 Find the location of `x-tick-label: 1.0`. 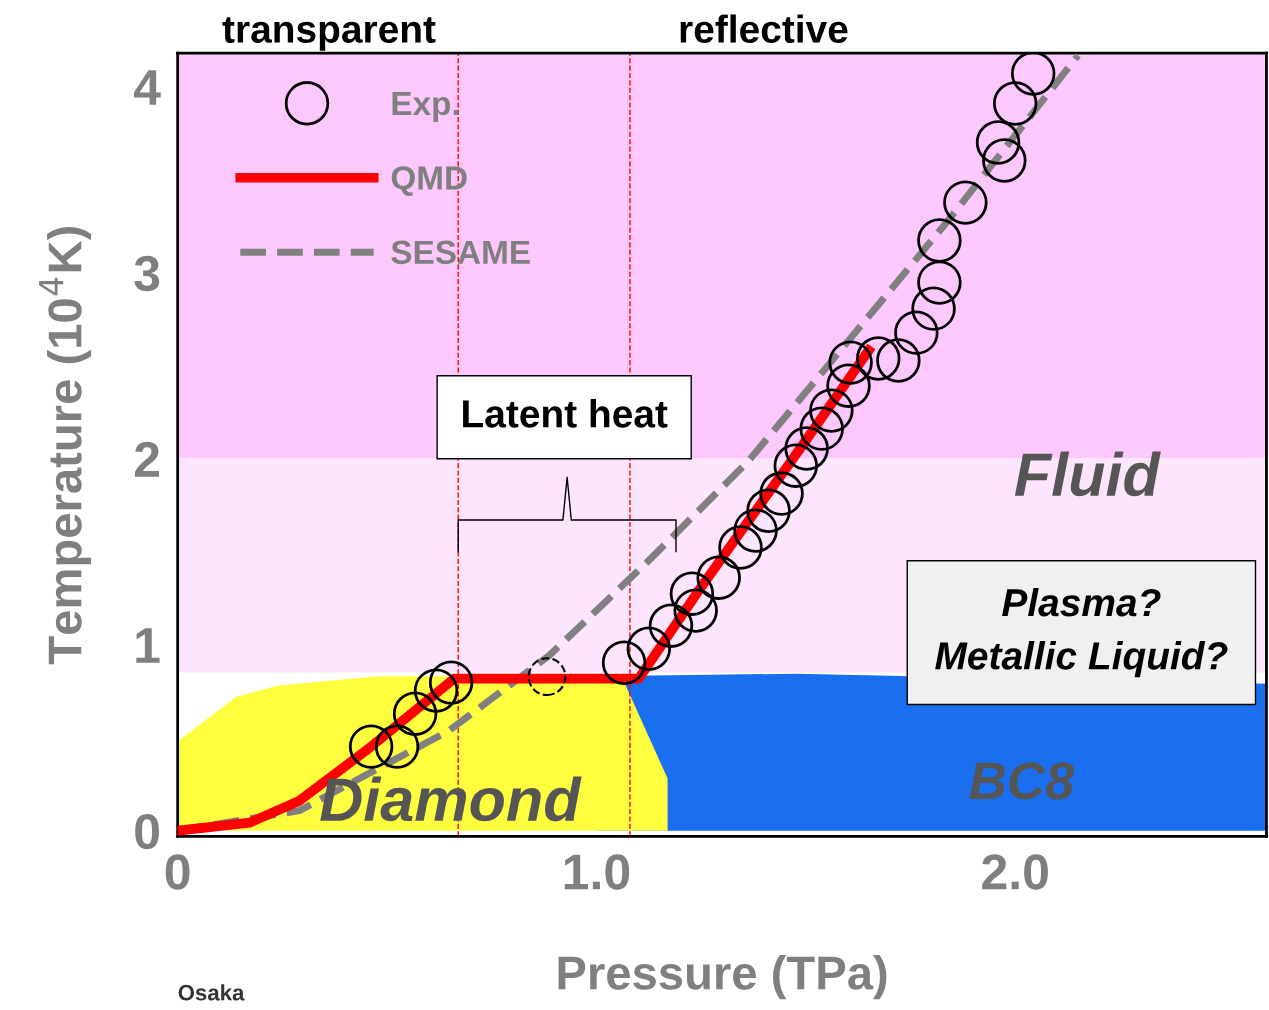

x-tick-label: 1.0 is located at coordinates (597, 872).